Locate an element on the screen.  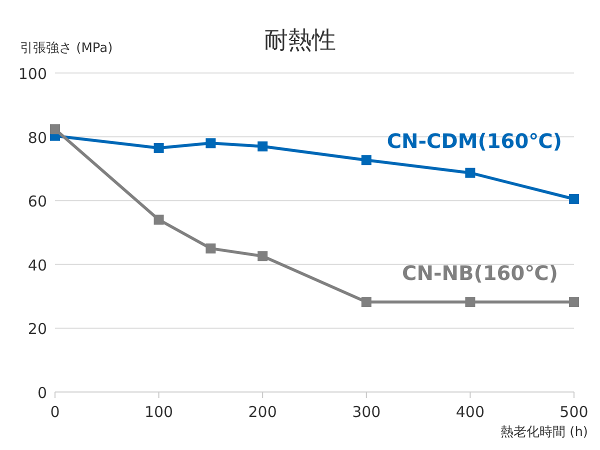
chart-title: 耐熱性 is located at coordinates (300, 40).